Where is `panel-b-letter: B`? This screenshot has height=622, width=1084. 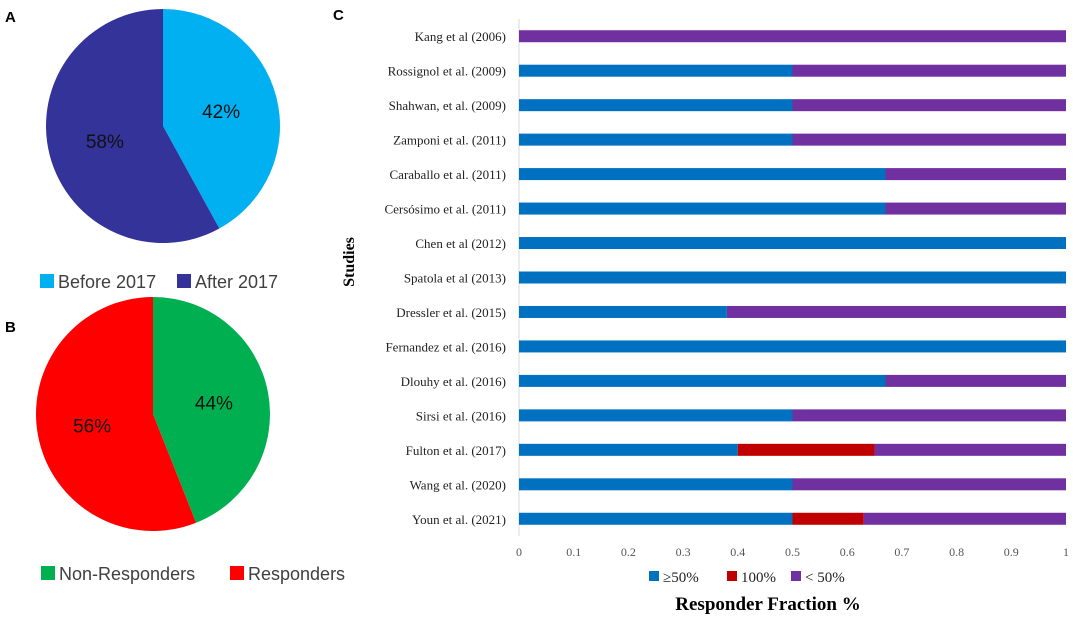
panel-b-letter: B is located at coordinates (10, 327).